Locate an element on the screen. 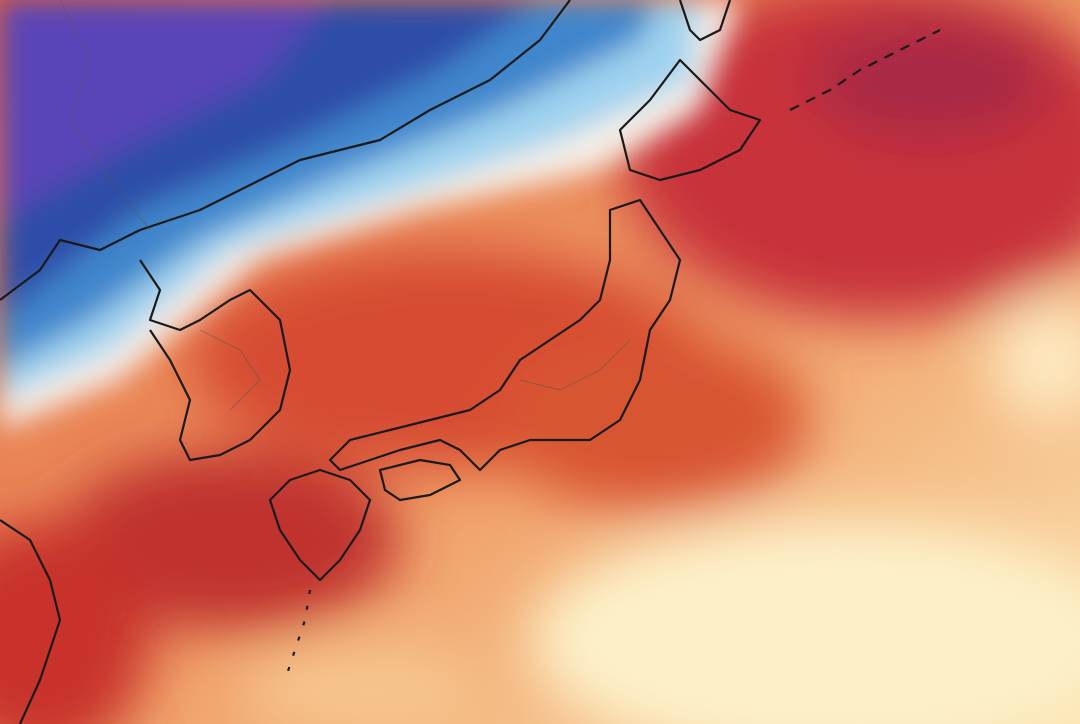 The image size is (1080, 724). coastline-kurils is located at coordinates (865, 70).